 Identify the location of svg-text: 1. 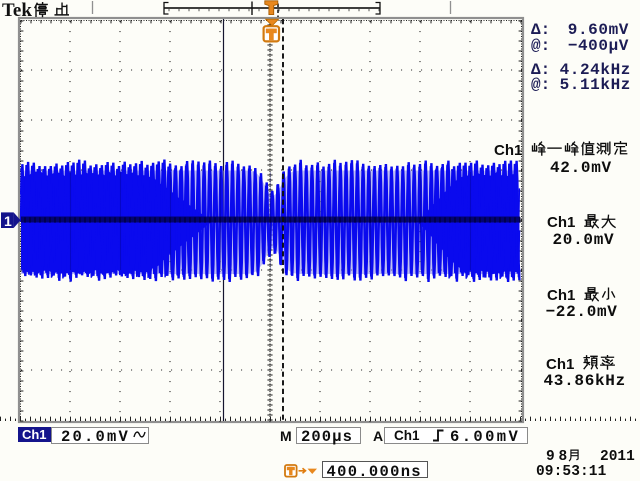
(8, 221).